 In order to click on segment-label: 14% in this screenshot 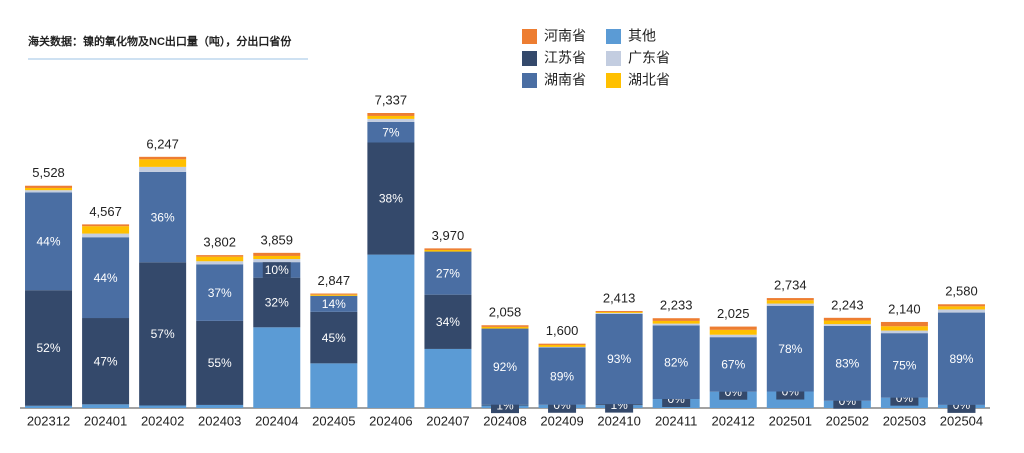, I will do `click(334, 304)`.